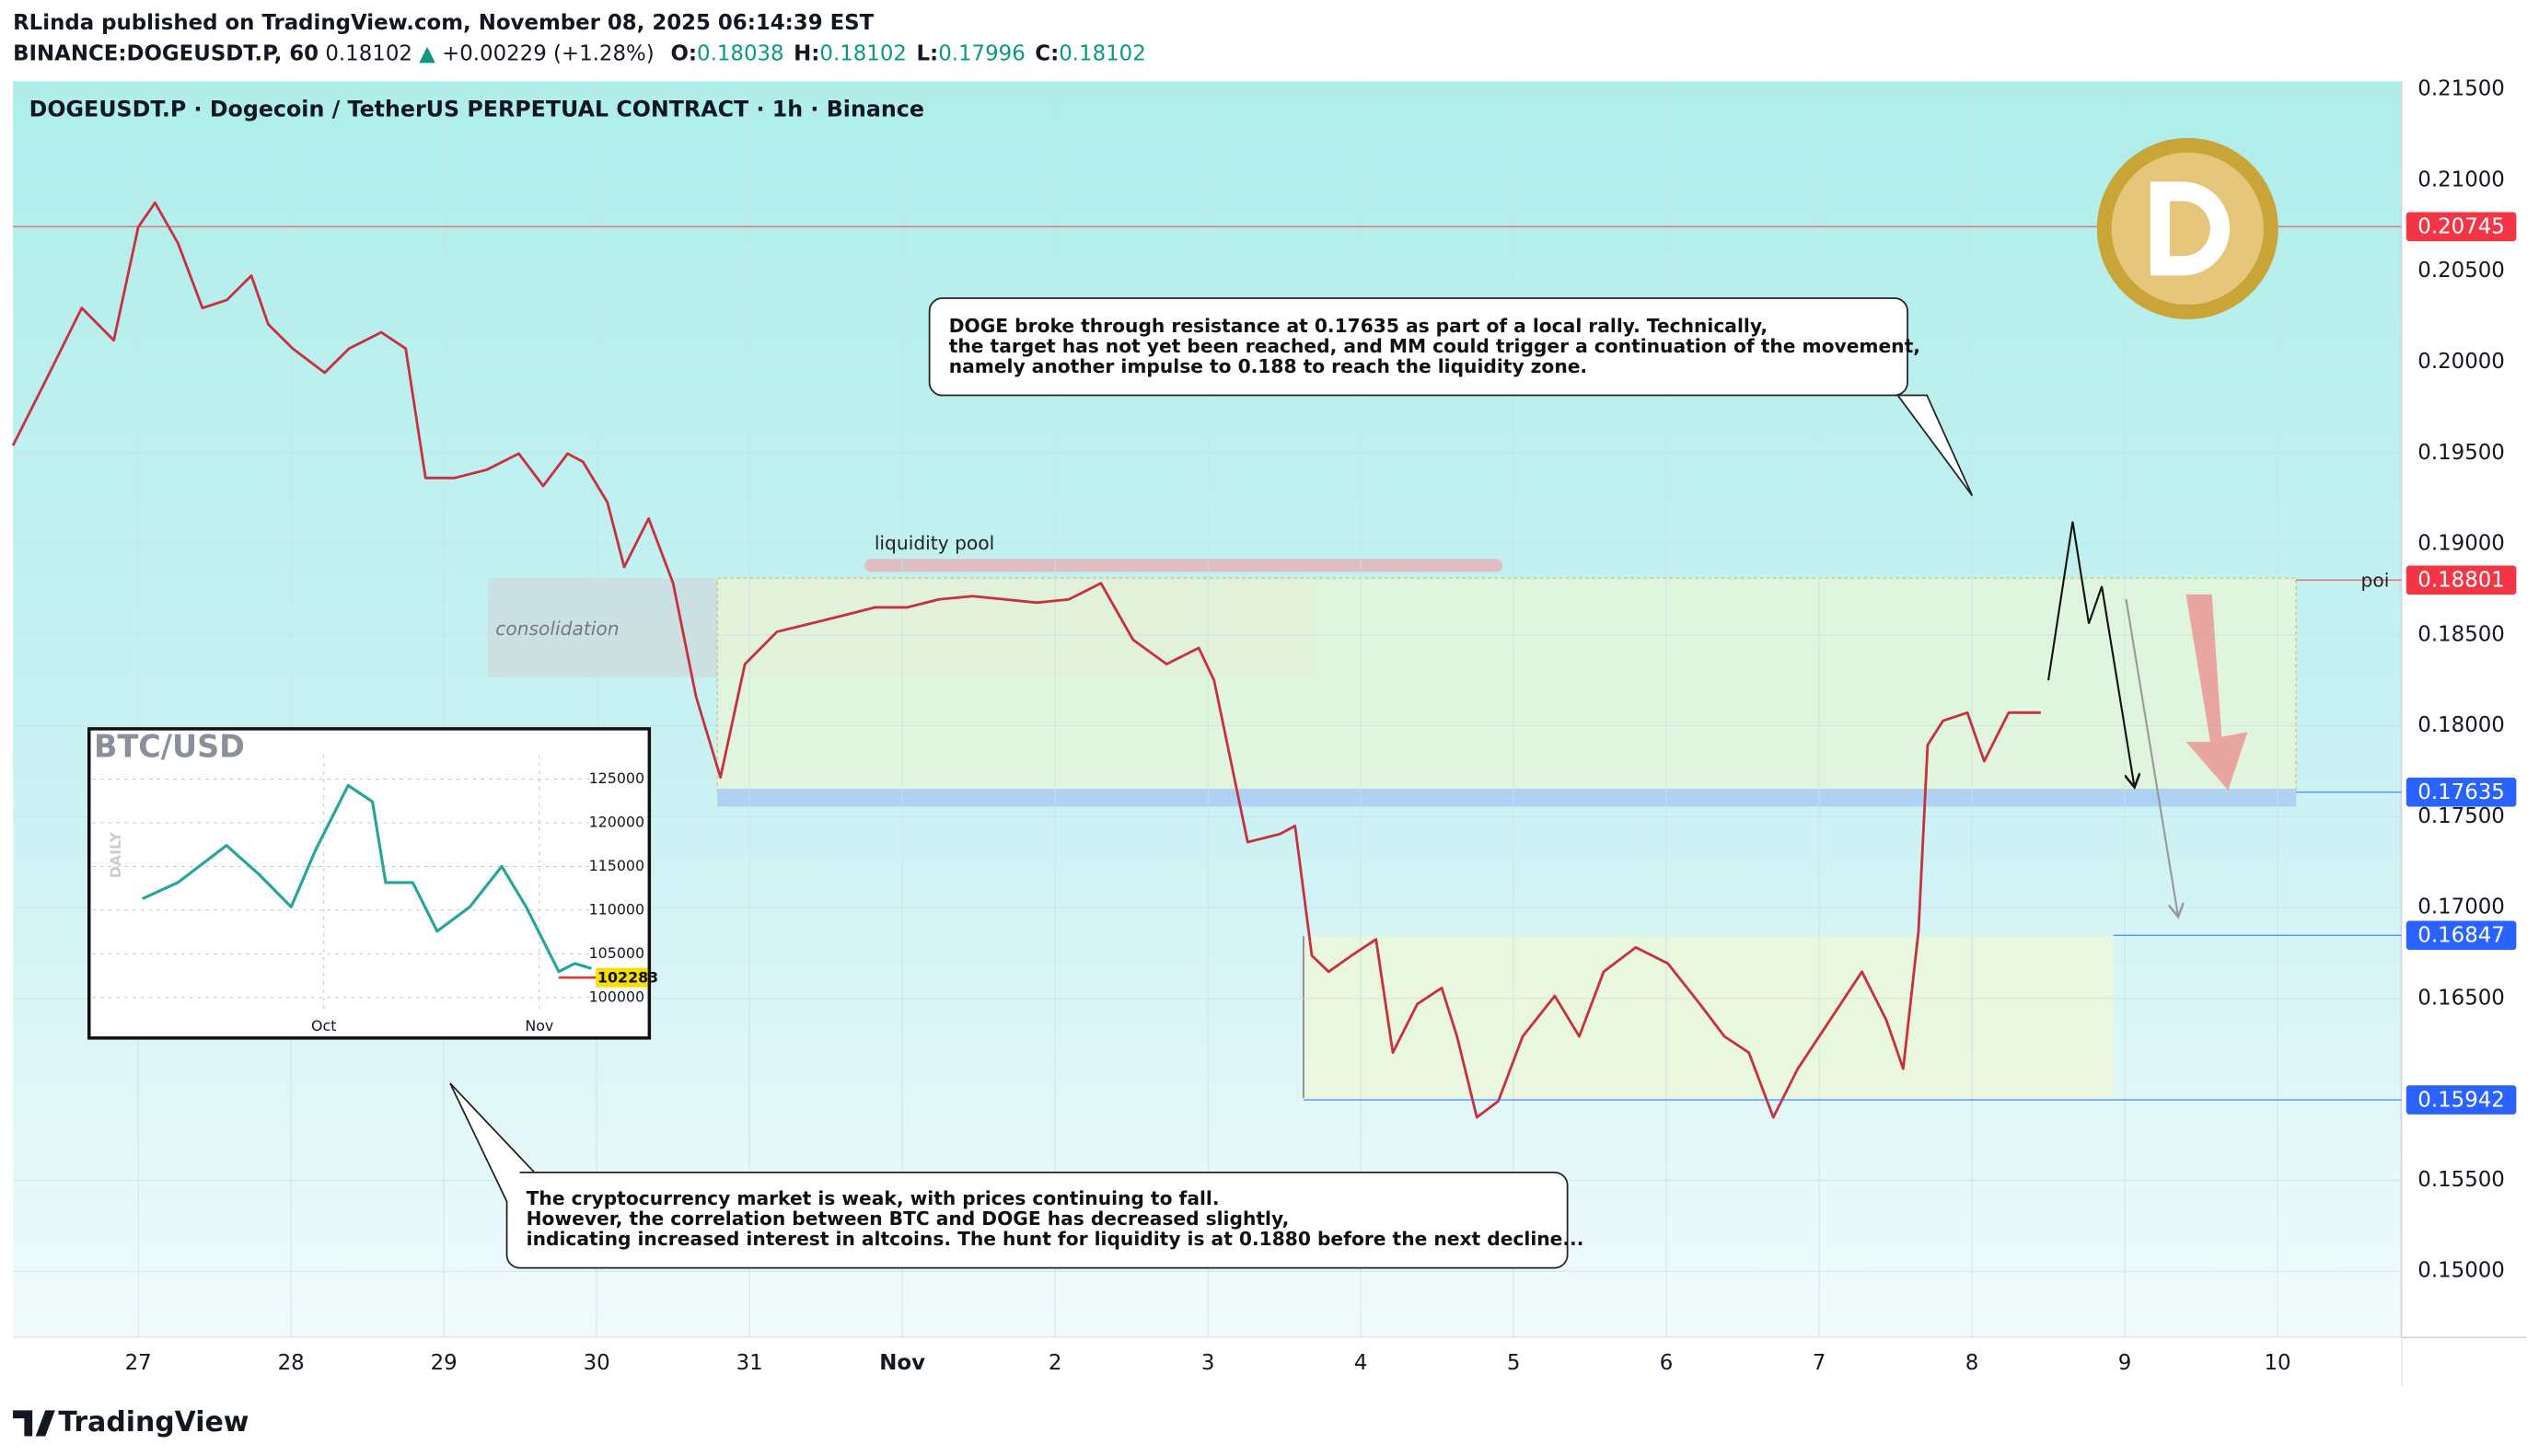  What do you see at coordinates (597, 1363) in the screenshot?
I see `x-tick-label: 30` at bounding box center [597, 1363].